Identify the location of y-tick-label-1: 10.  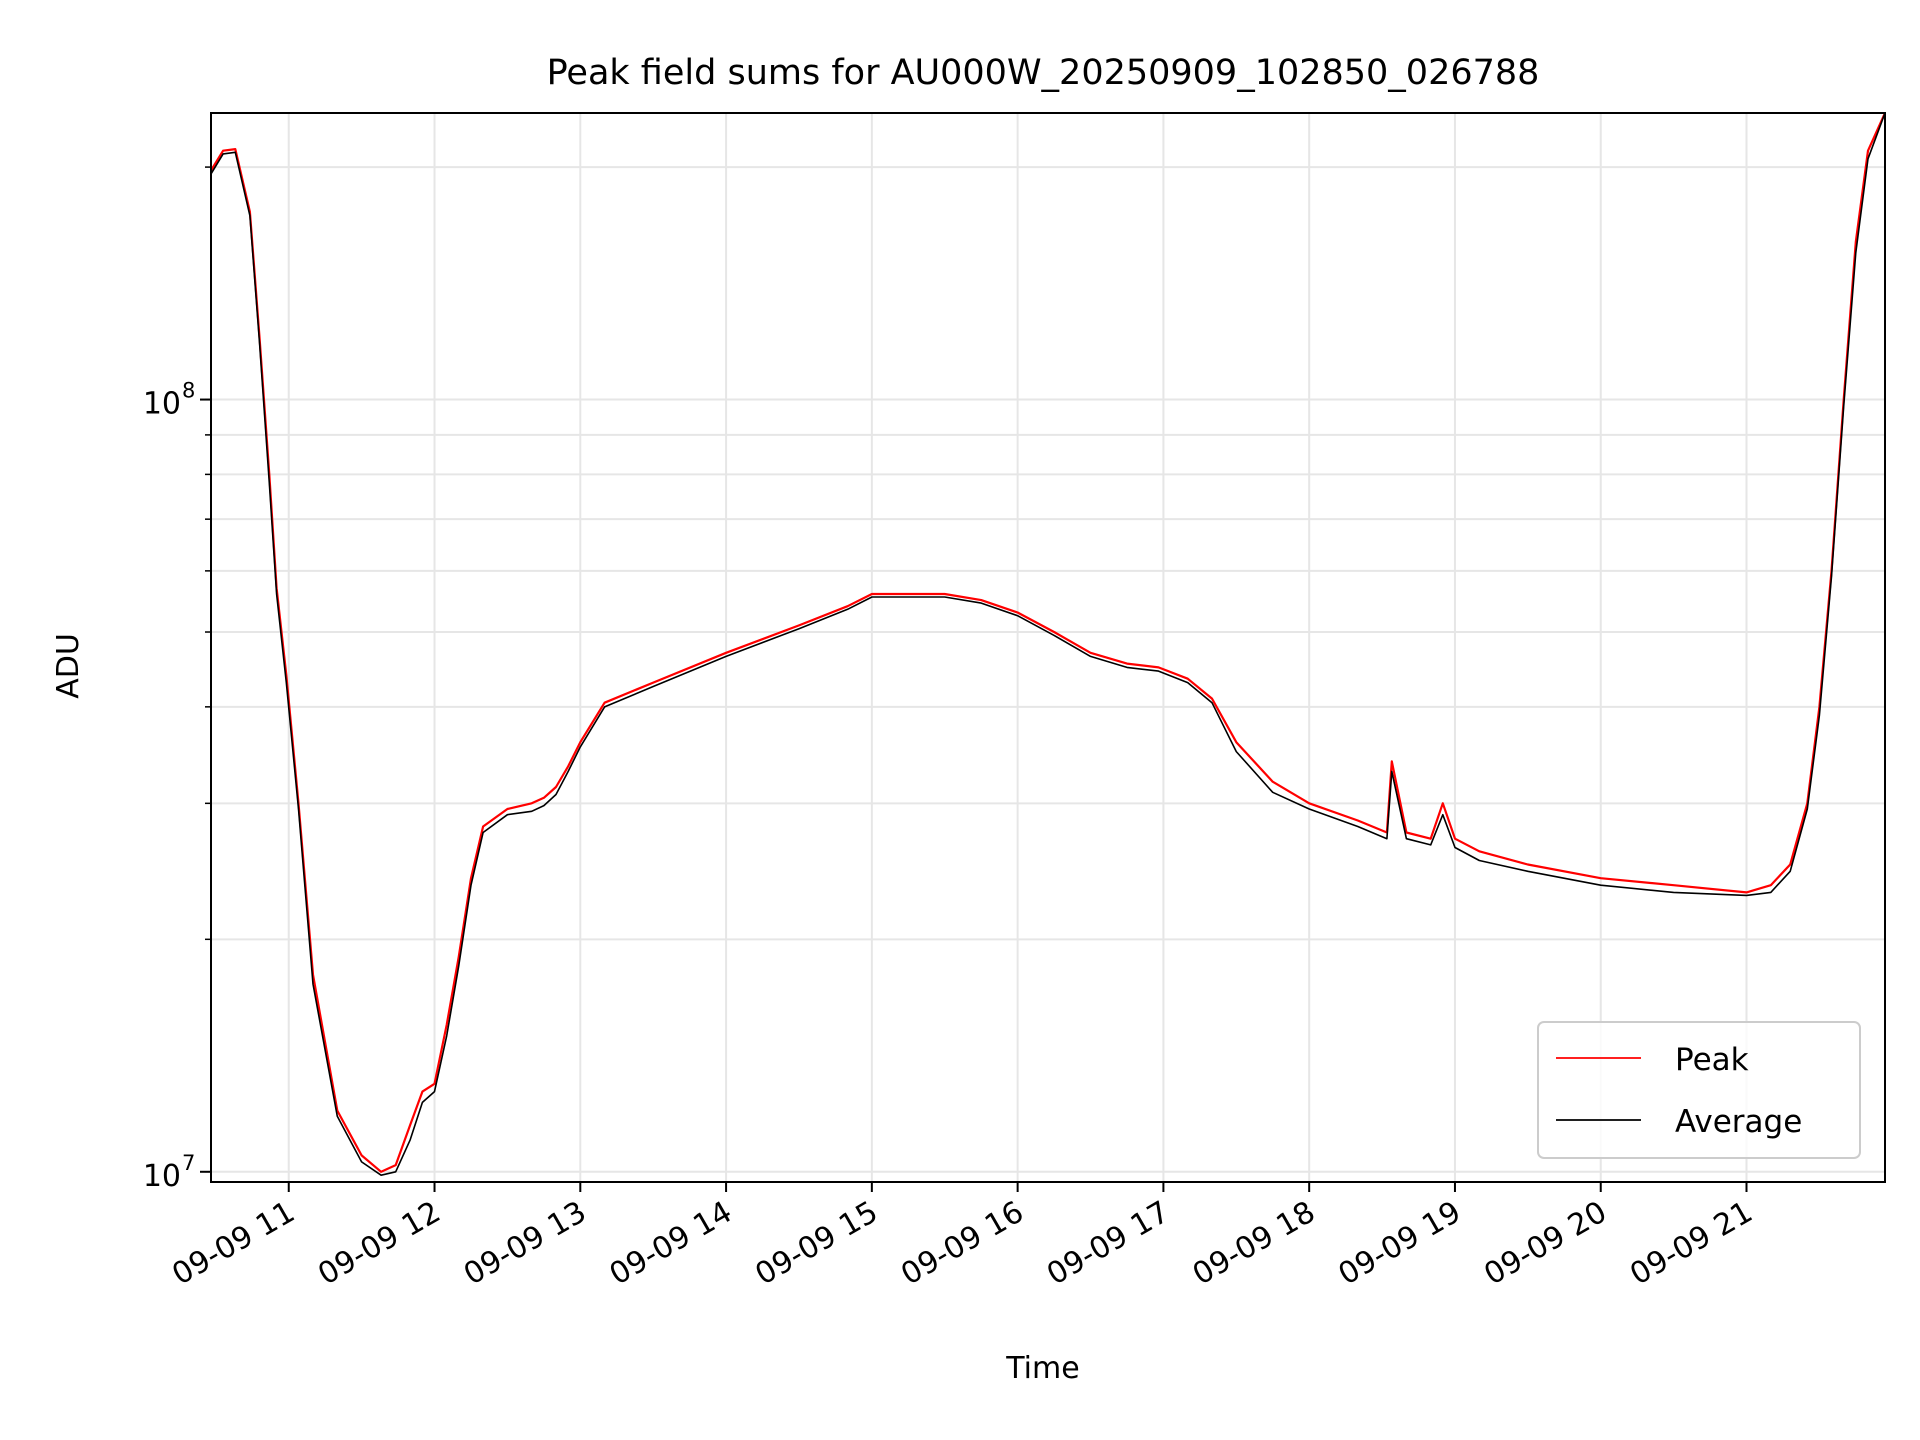
(162, 404).